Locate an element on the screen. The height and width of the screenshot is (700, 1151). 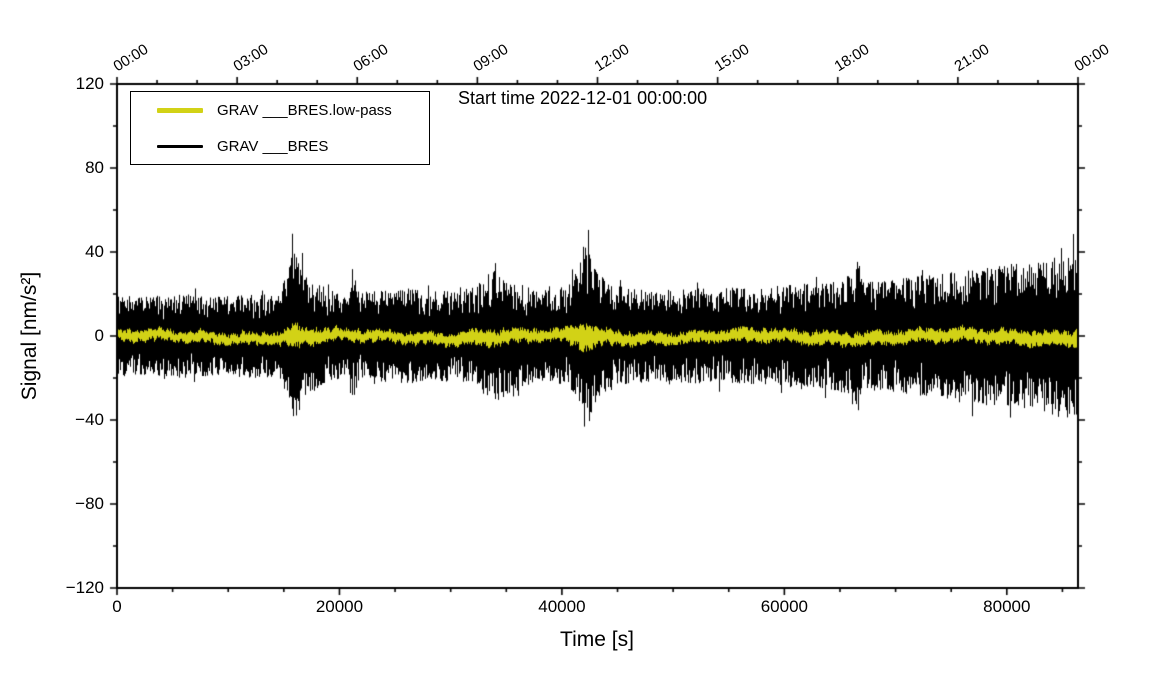
y-tick-label: −120 is located at coordinates (84, 587).